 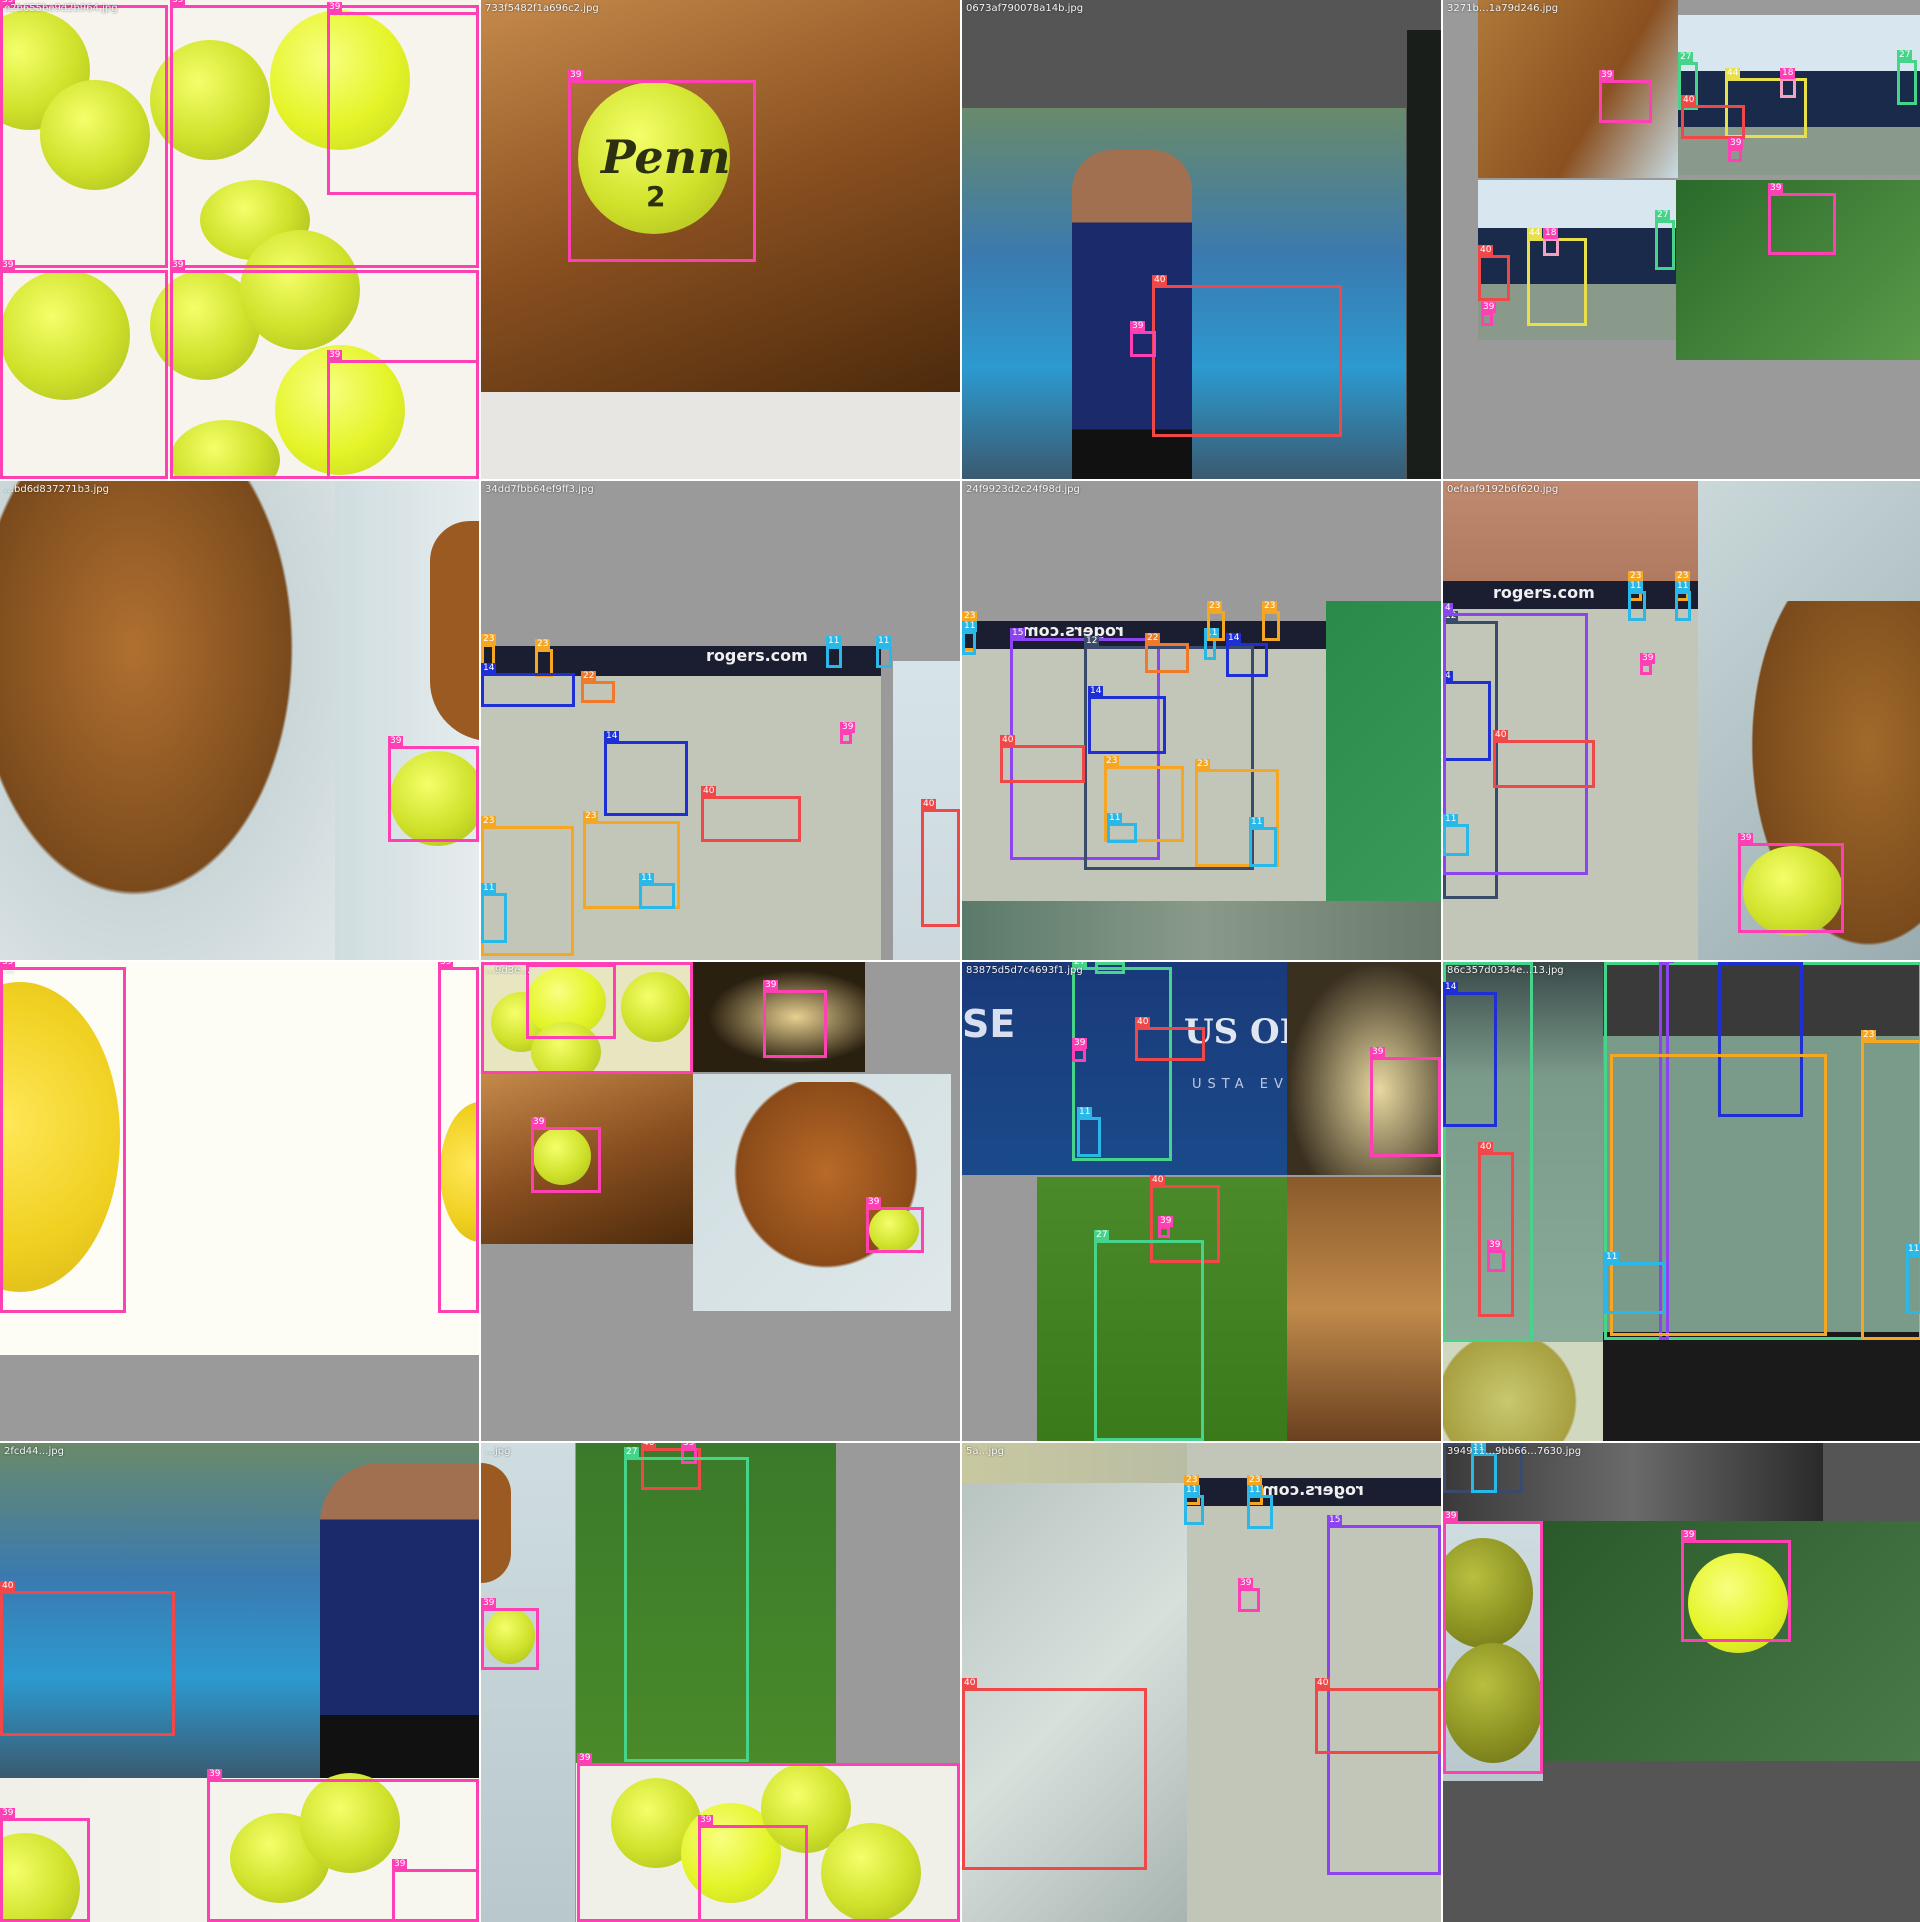 What do you see at coordinates (1216, 621) in the screenshot?
I see `bbox-bag: 23` at bounding box center [1216, 621].